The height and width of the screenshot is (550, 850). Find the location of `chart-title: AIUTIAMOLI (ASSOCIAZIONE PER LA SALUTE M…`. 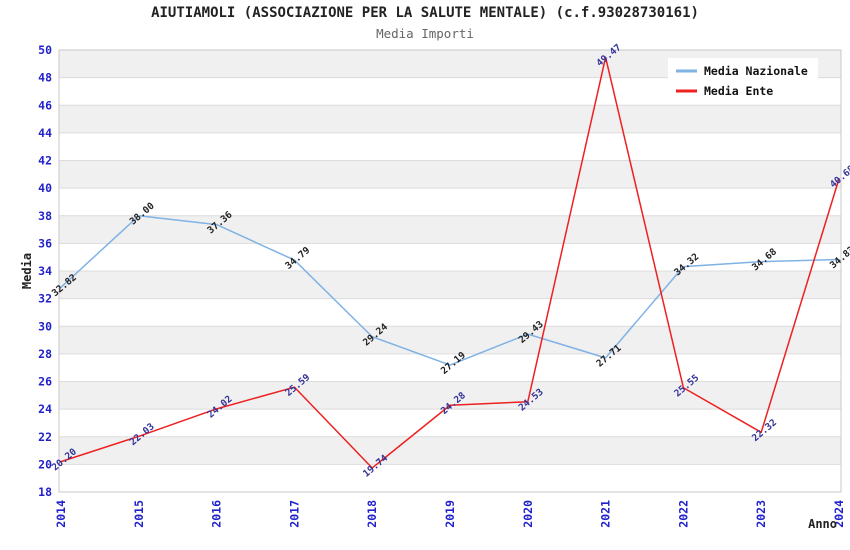

chart-title: AIUTIAMOLI (ASSOCIAZIONE PER LA SALUTE M… is located at coordinates (425, 13).